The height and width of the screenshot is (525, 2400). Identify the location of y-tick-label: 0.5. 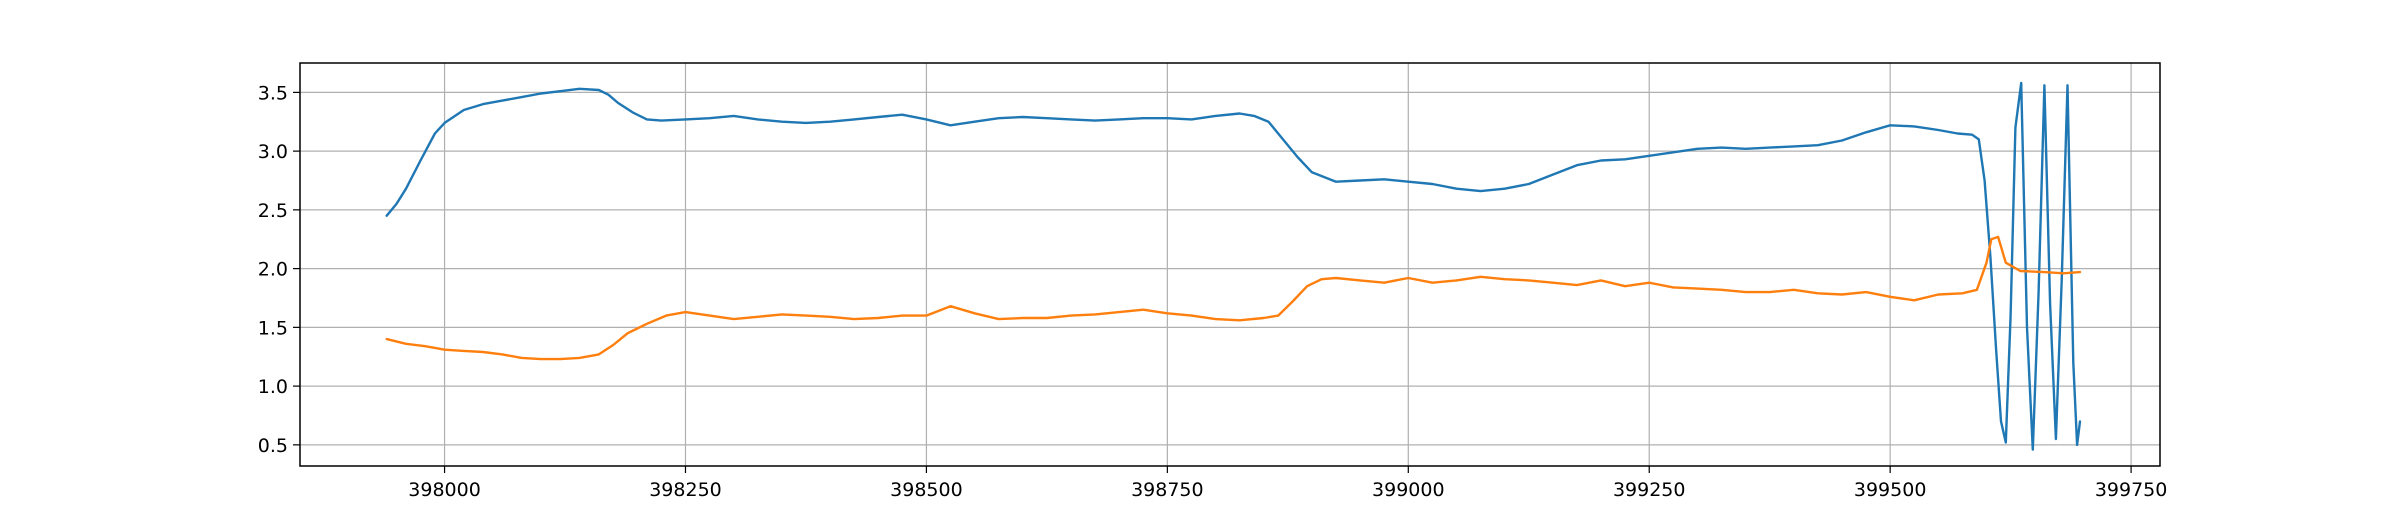
(273, 446).